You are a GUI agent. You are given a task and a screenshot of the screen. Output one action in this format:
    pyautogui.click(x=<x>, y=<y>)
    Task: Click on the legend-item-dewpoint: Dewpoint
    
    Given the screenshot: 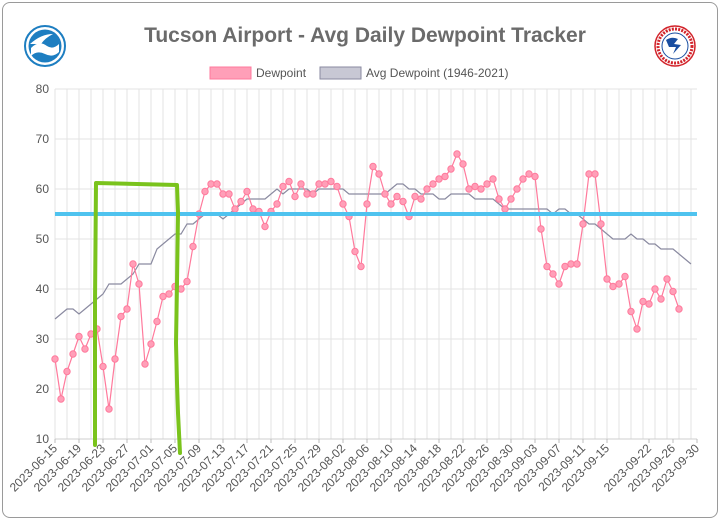 What is the action you would take?
    pyautogui.click(x=258, y=73)
    